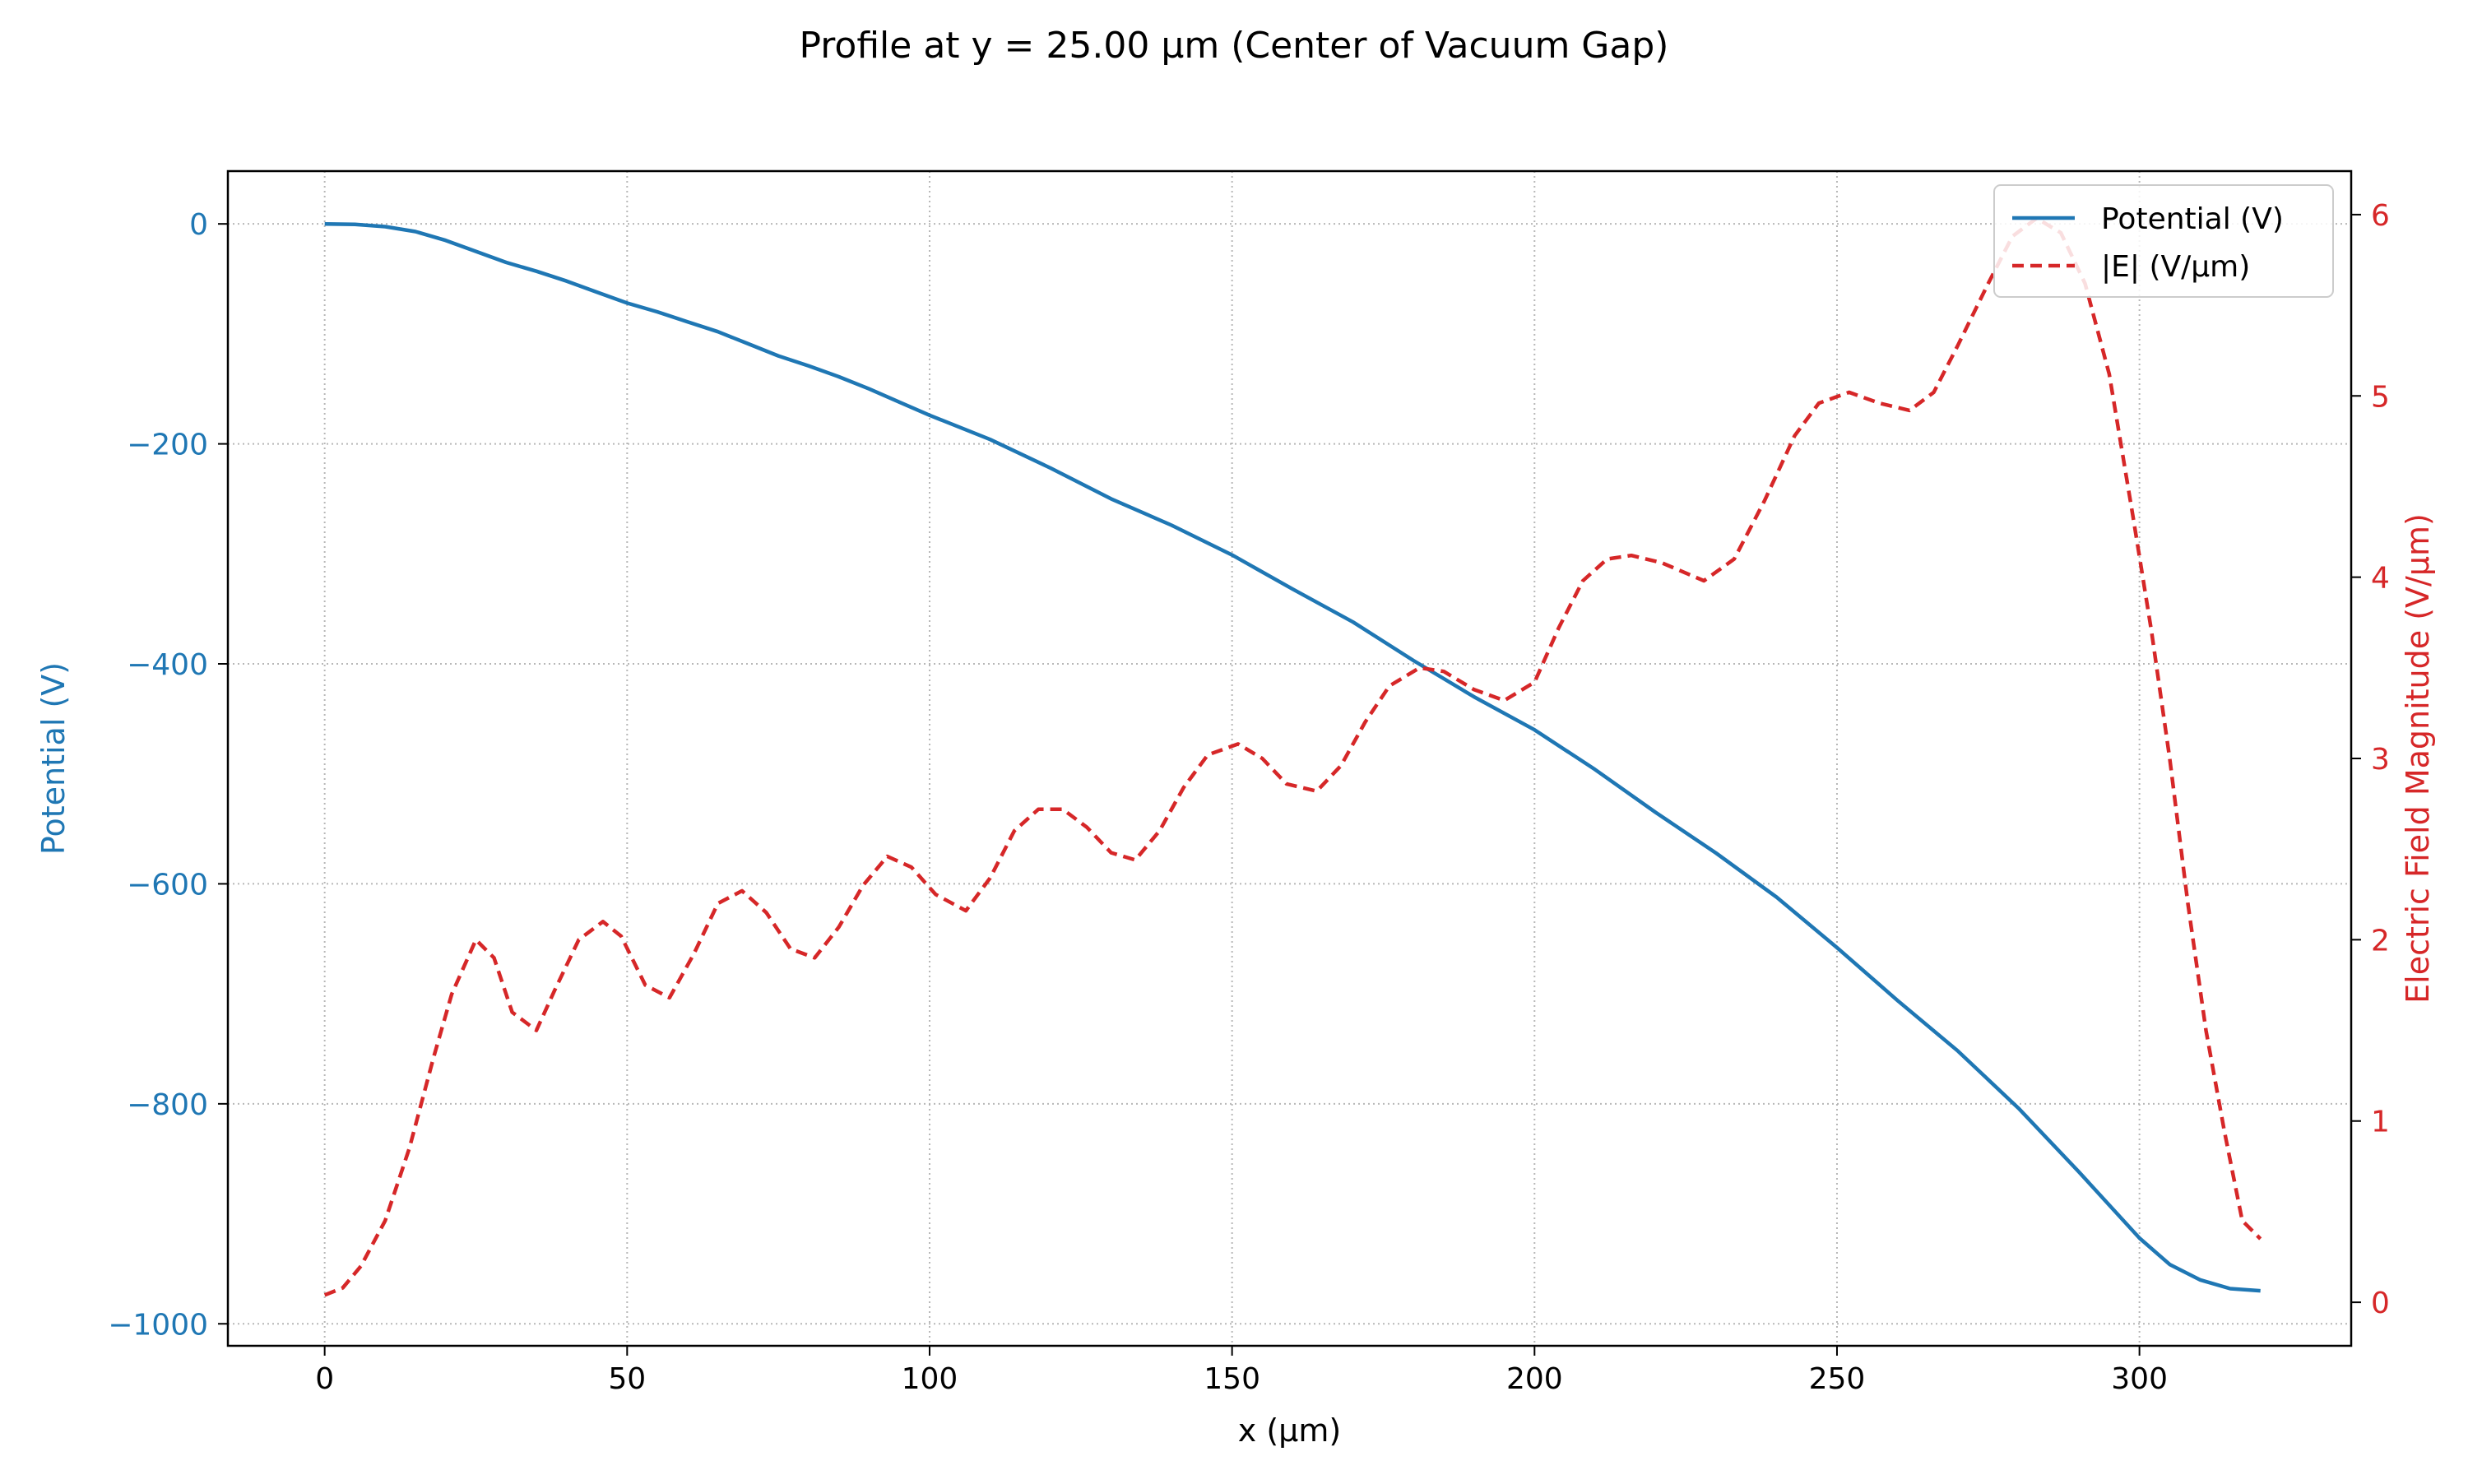  What do you see at coordinates (198, 225) in the screenshot?
I see `y-left-tick-label: 0` at bounding box center [198, 225].